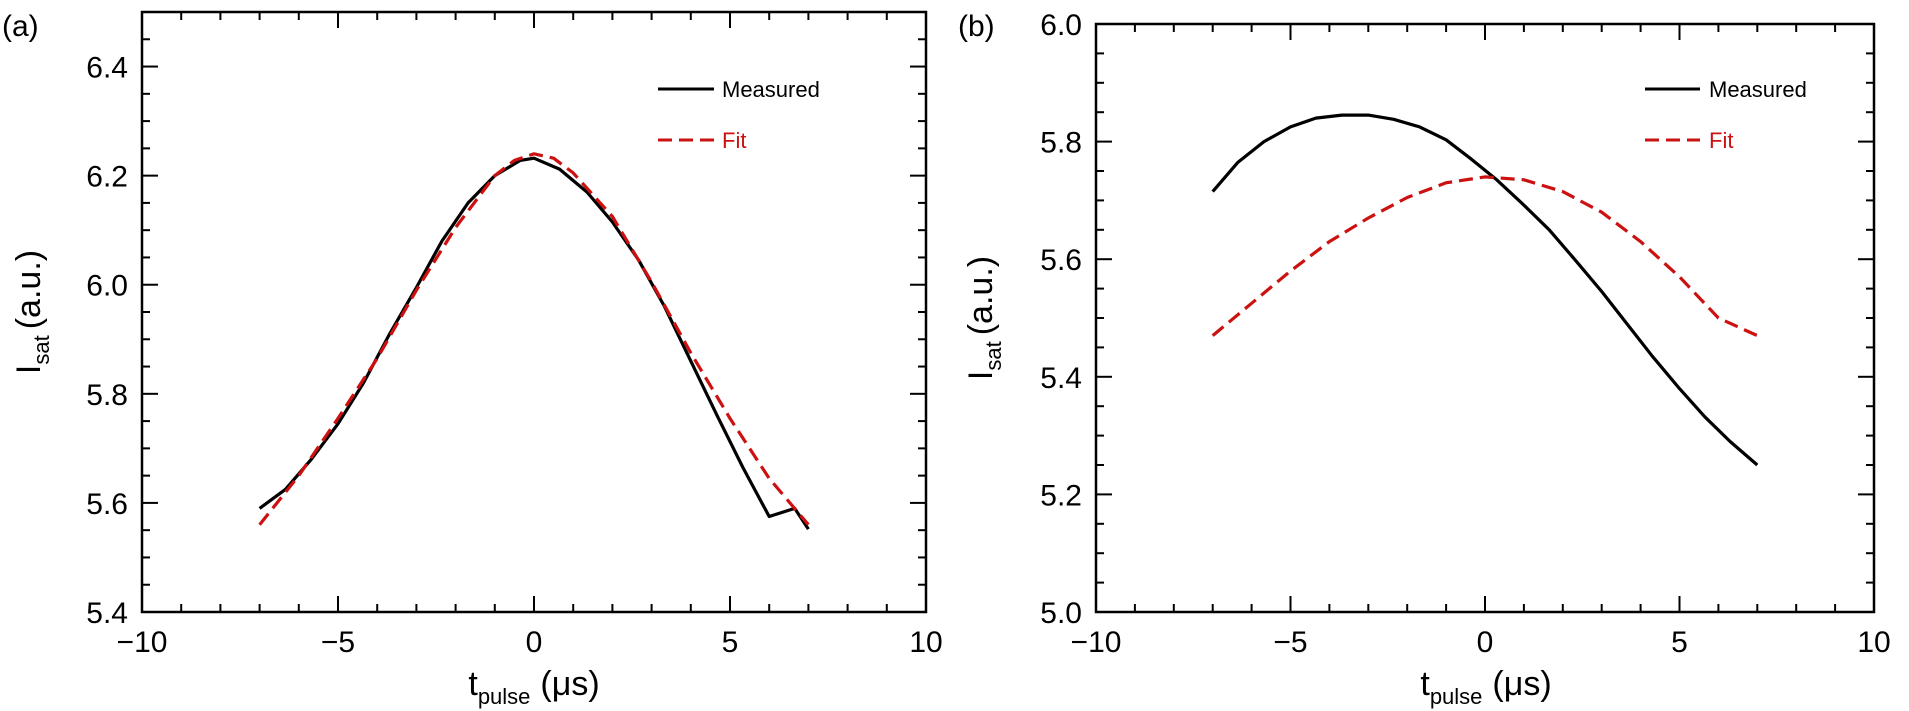 This screenshot has height=711, width=1909. Describe the element at coordinates (1726, 115) in the screenshot. I see `panel-b-legend: Measured Fit` at that location.